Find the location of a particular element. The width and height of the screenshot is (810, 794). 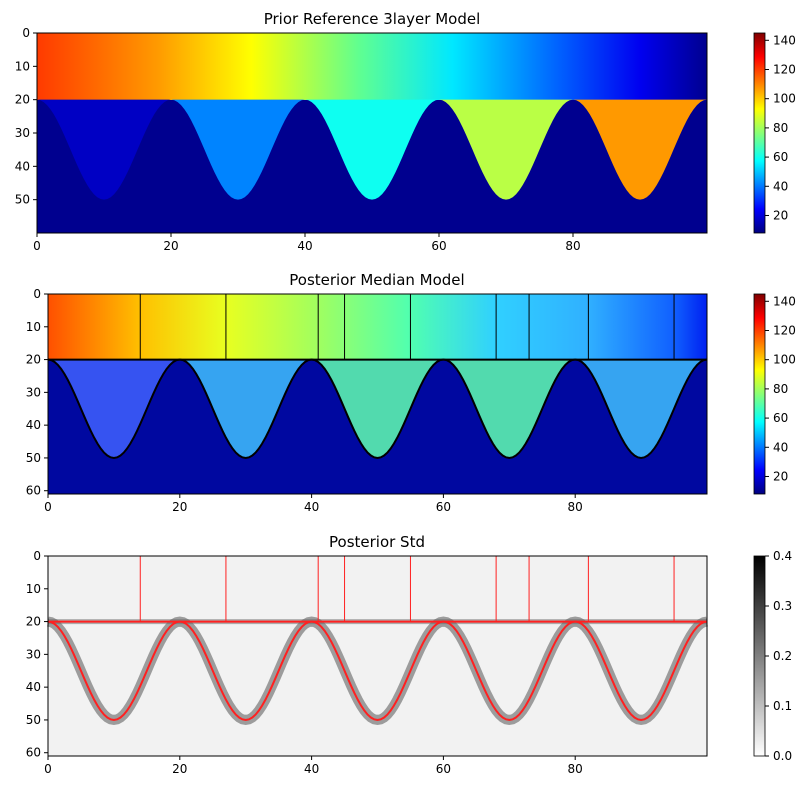

chart-title: Posterior Std is located at coordinates (377, 542).